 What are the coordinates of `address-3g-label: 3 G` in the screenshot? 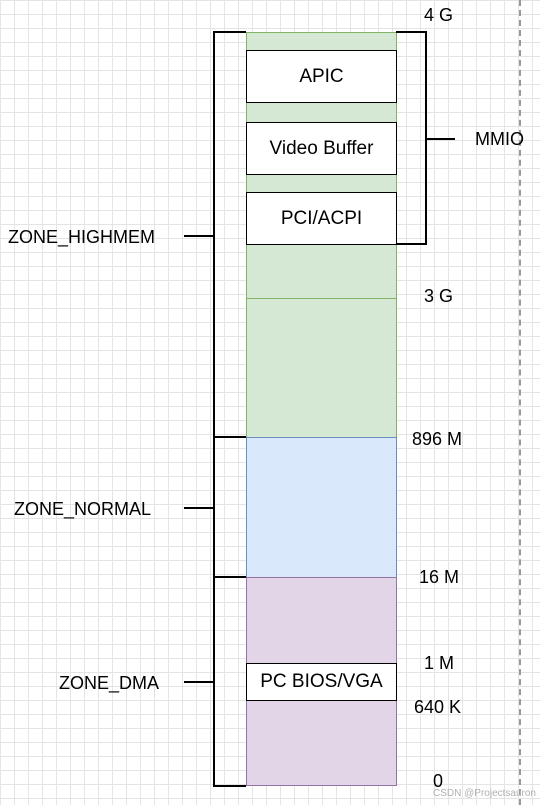 It's located at (439, 296).